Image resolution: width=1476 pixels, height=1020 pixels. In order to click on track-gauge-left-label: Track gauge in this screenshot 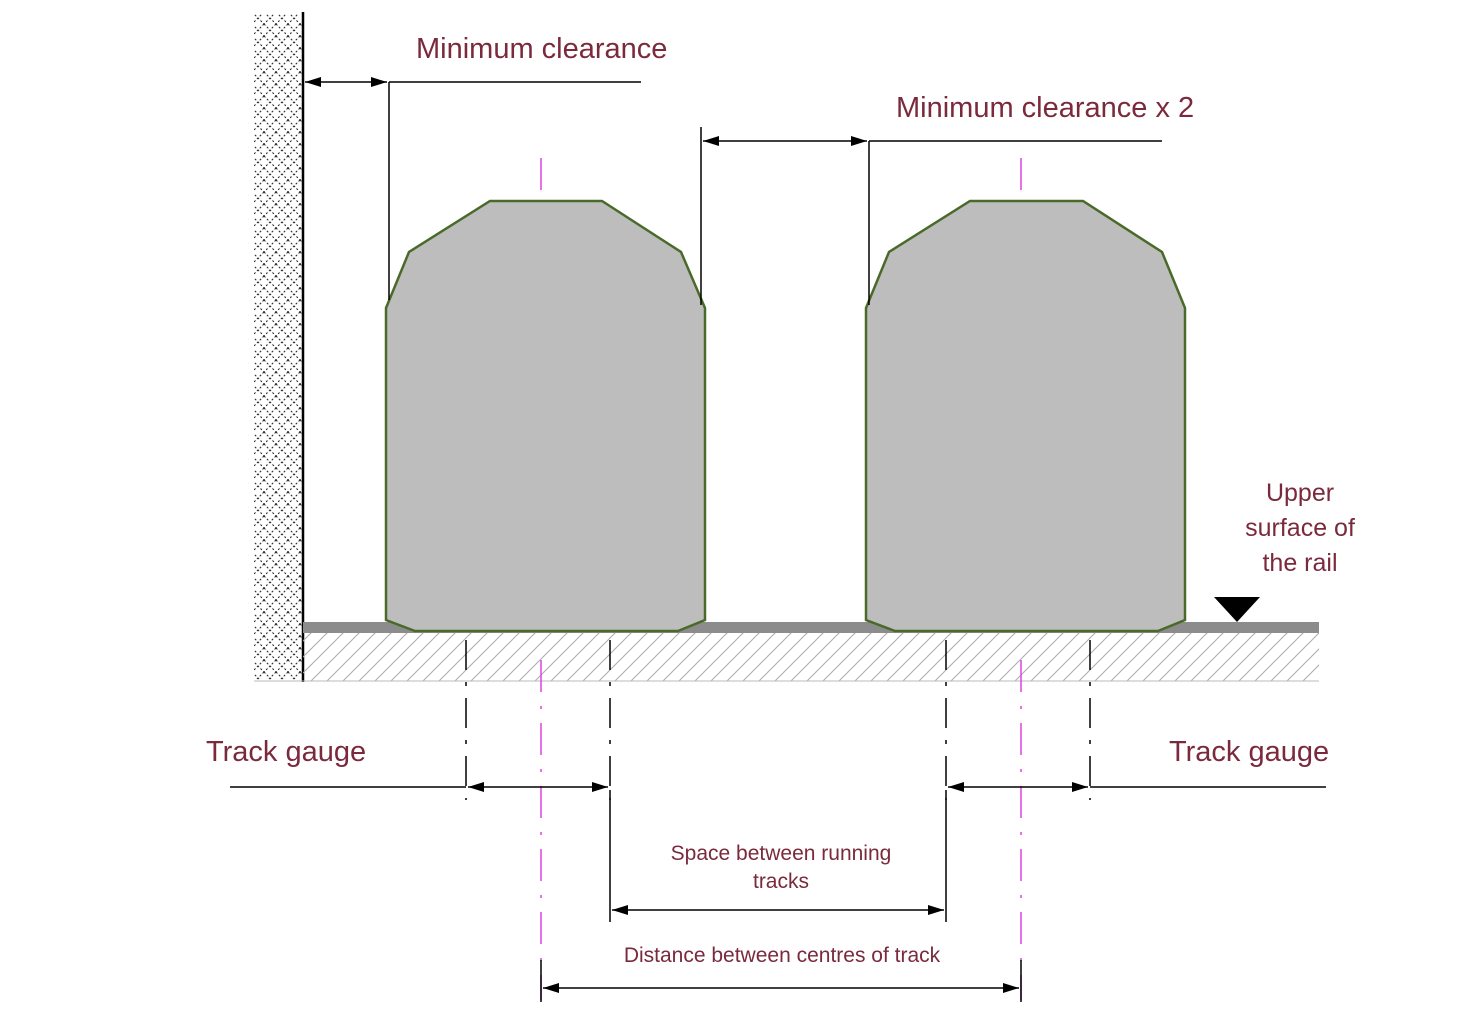, I will do `click(286, 752)`.